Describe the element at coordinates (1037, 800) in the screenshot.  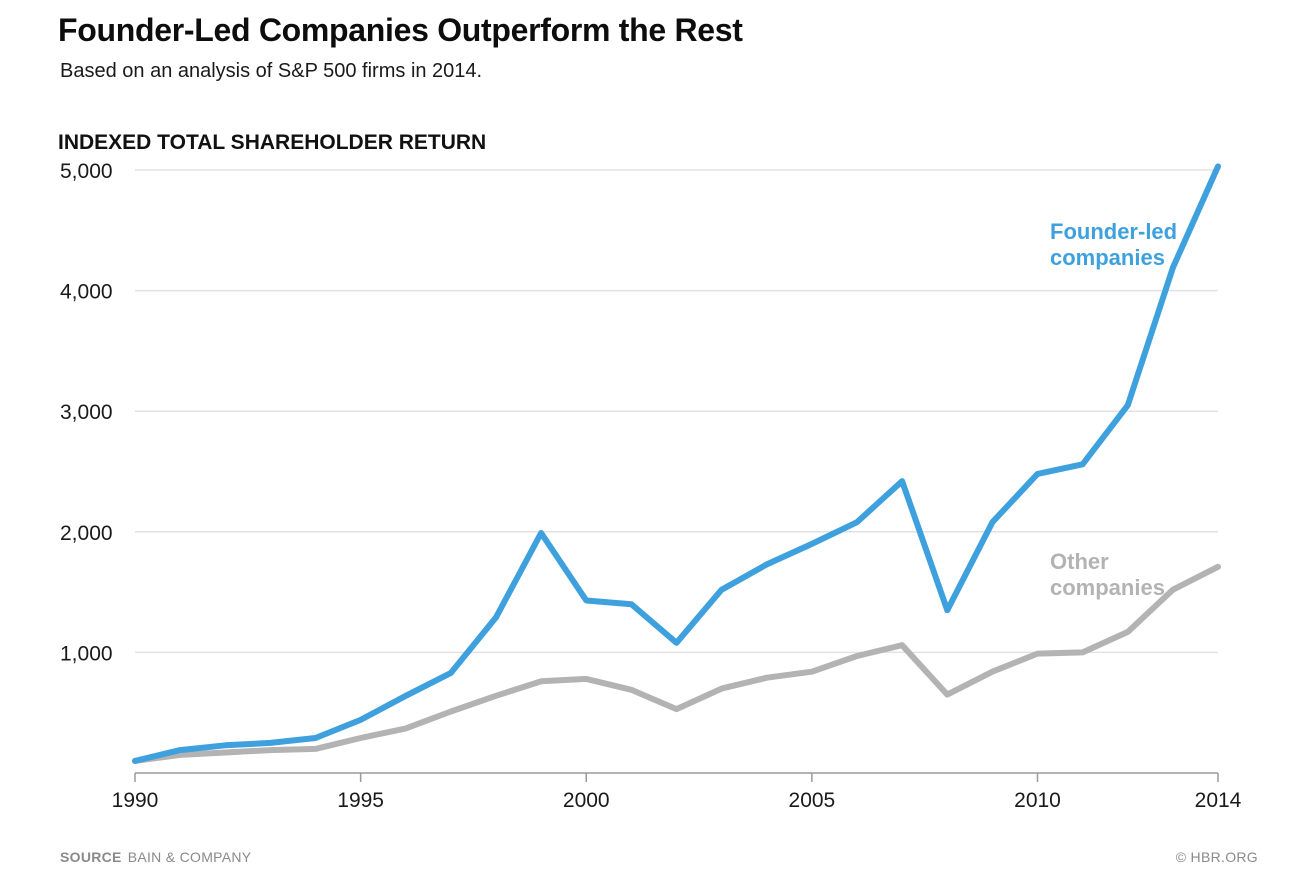
I see `x-tick-label: 2010` at that location.